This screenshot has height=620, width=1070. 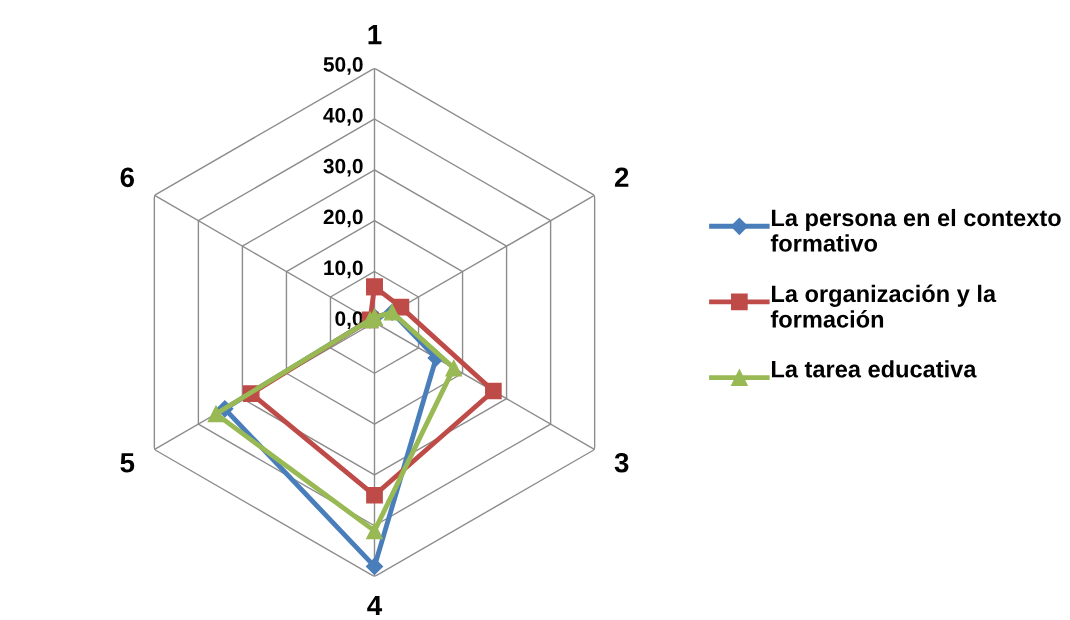 What do you see at coordinates (621, 177) in the screenshot?
I see `spoke-label: 2` at bounding box center [621, 177].